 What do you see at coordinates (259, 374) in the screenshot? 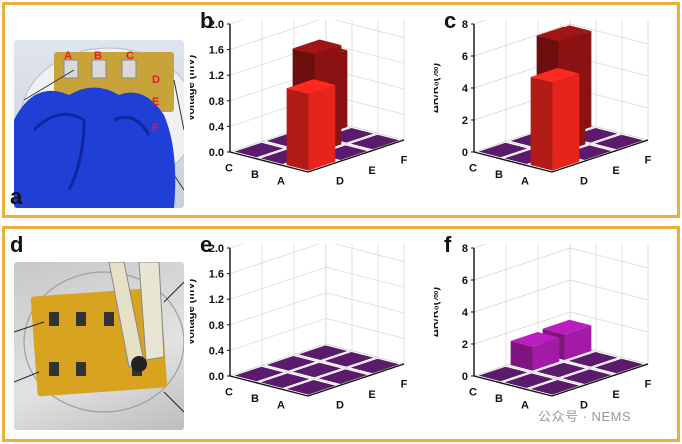
I see `chart-e-bar-CD` at bounding box center [259, 374].